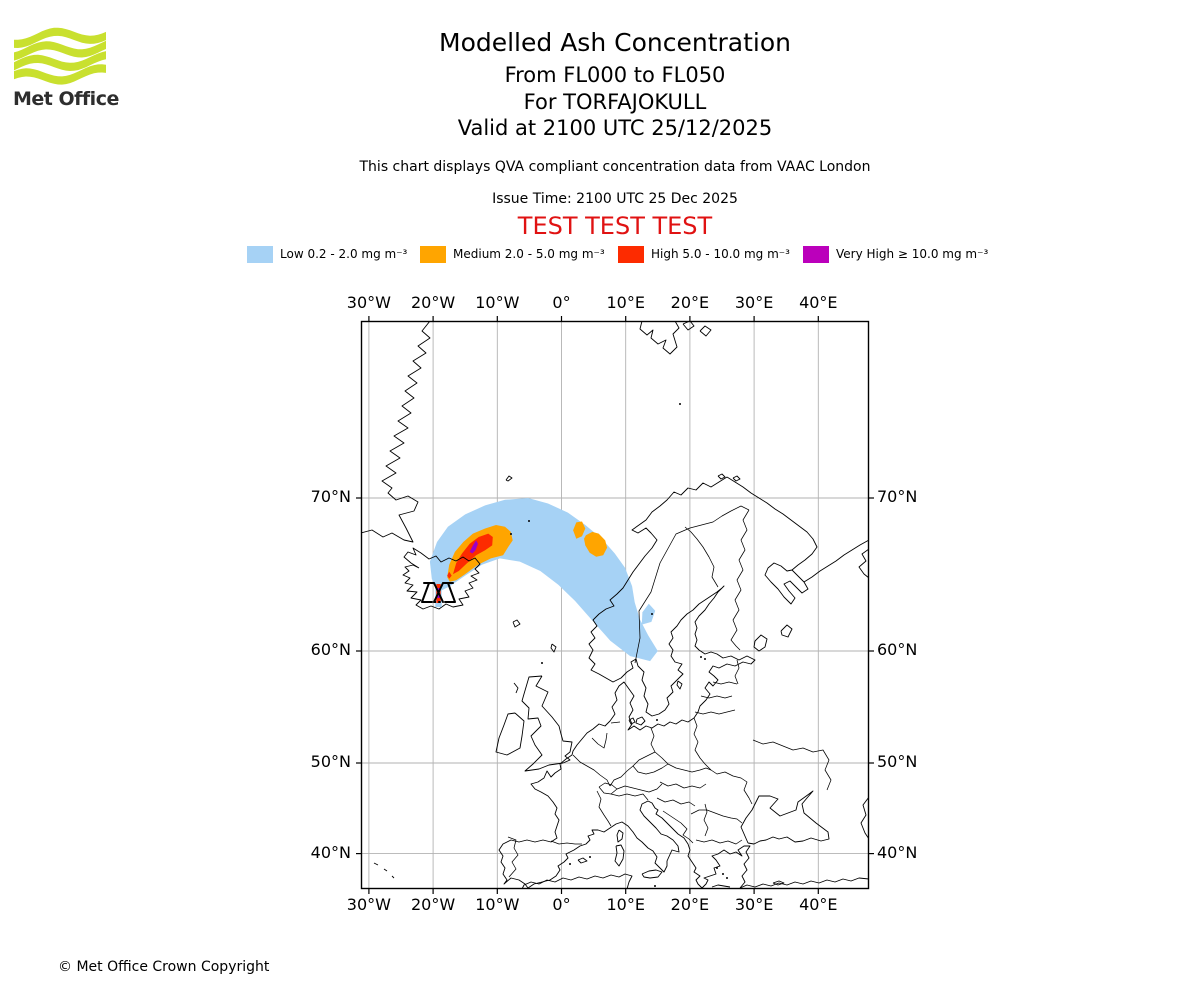  What do you see at coordinates (66, 99) in the screenshot?
I see `met-office-logo-text: Met Office` at bounding box center [66, 99].